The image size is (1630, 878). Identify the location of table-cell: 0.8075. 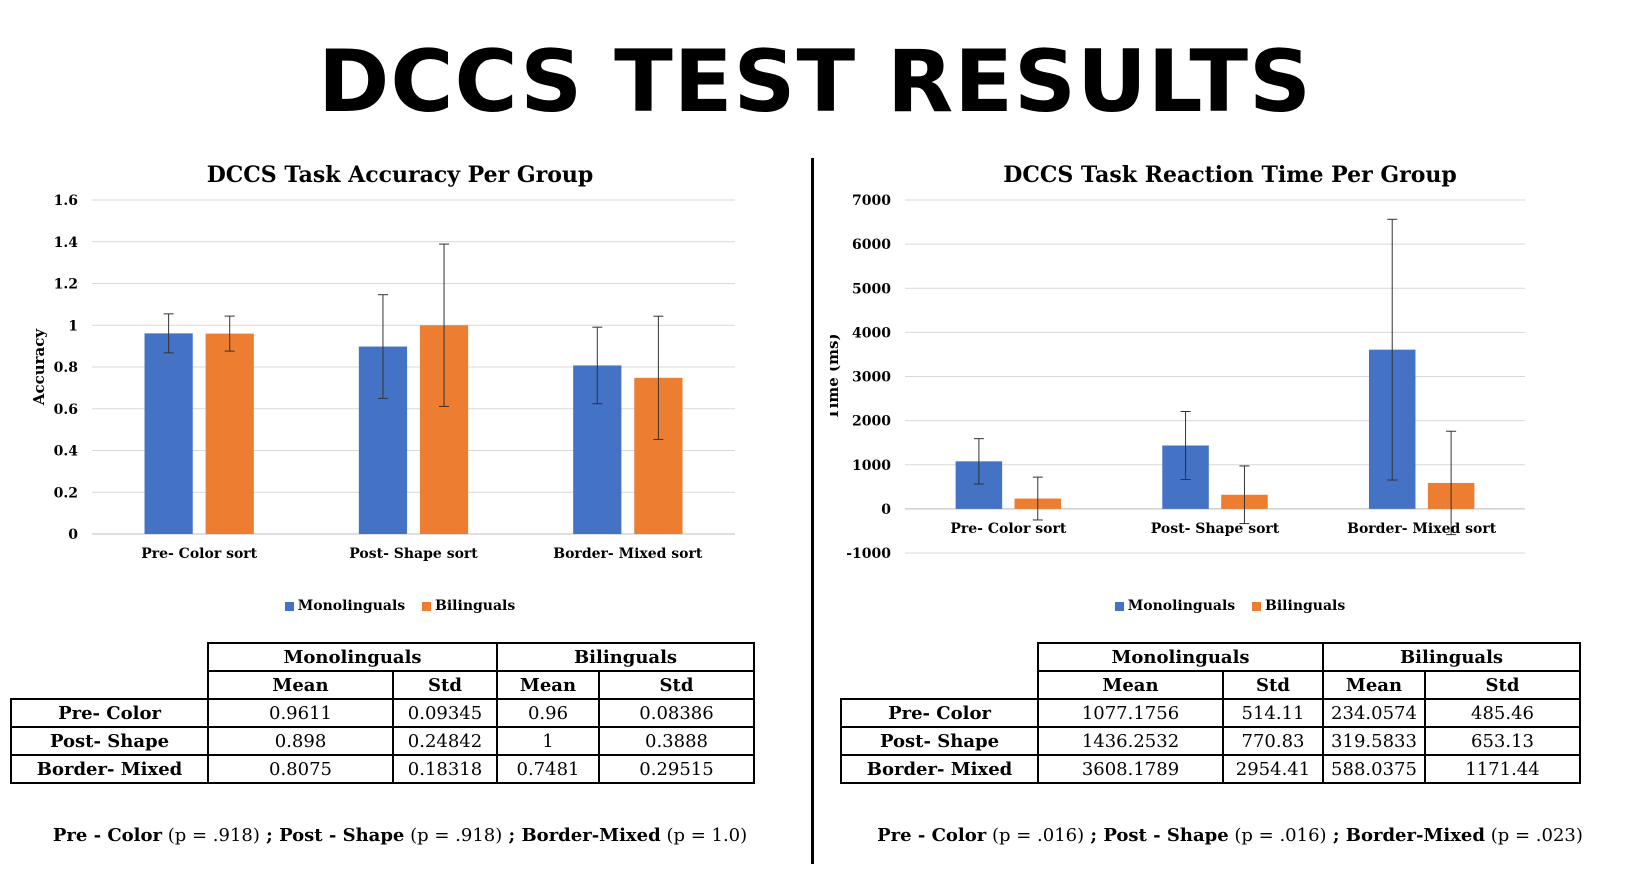
(300, 769).